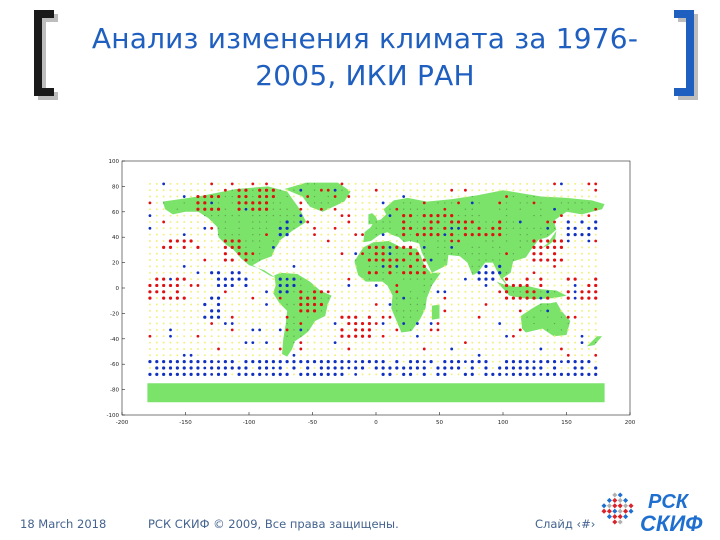 The image size is (720, 540). I want to click on logo-mark-icon, so click(617, 508).